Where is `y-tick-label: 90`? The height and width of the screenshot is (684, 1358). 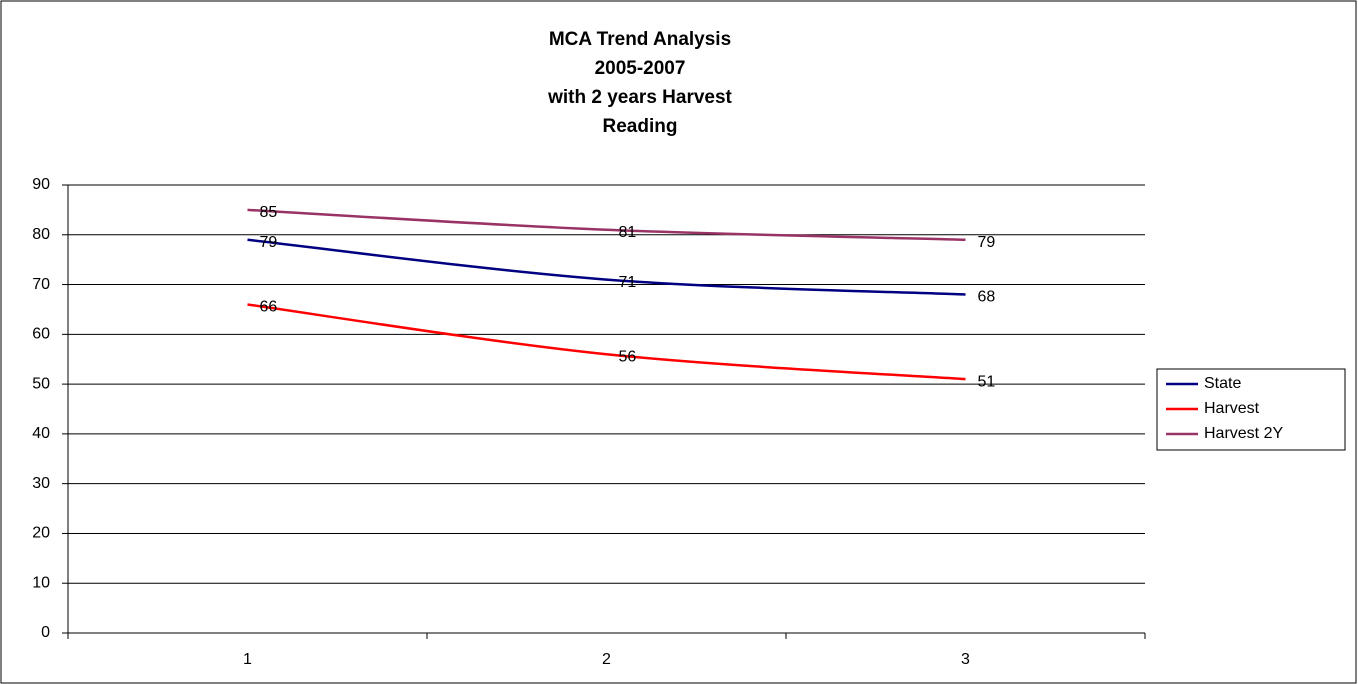
y-tick-label: 90 is located at coordinates (41, 184).